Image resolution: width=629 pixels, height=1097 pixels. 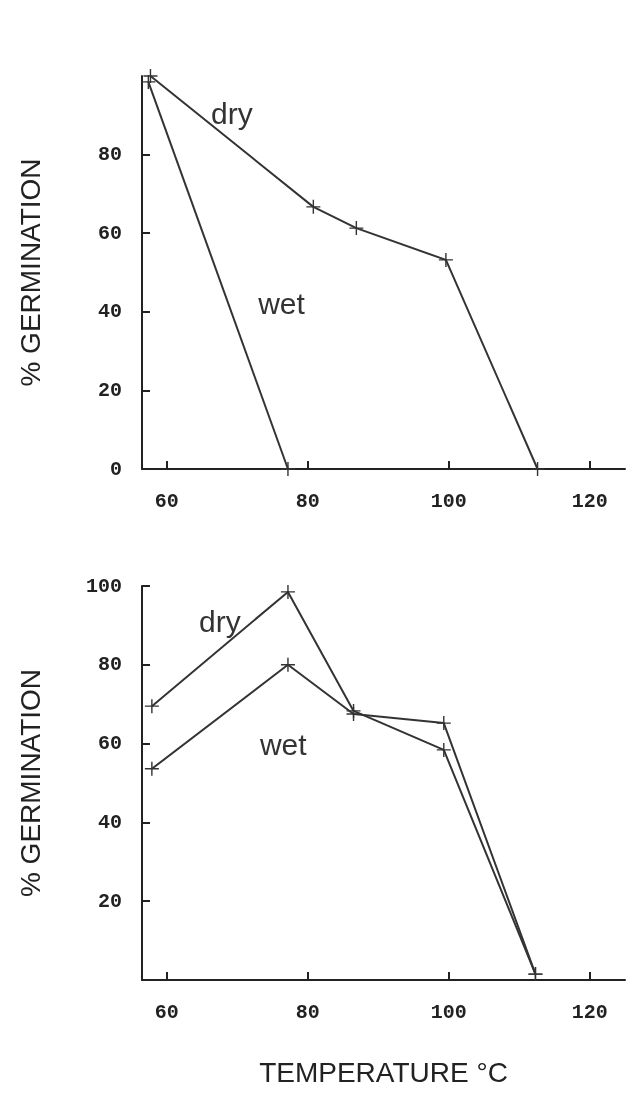 I want to click on y-tick-label: 100, so click(x=103, y=586).